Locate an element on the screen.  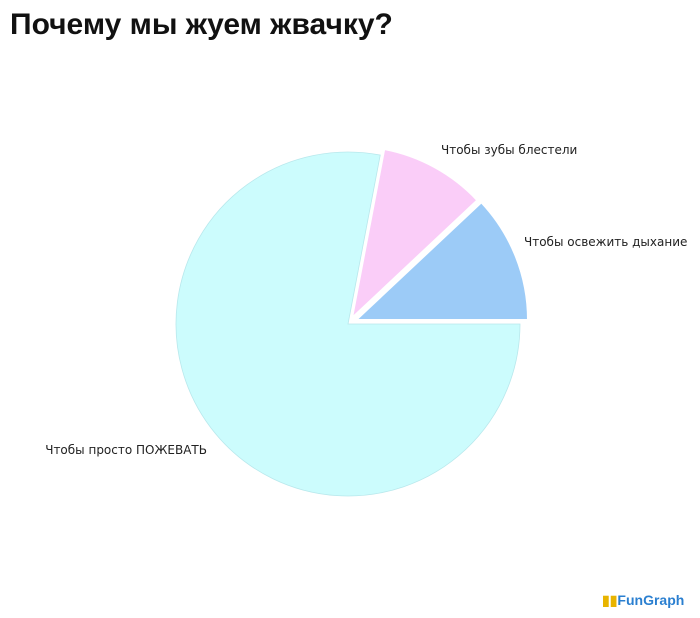
slice-label: Чтобы освежить дыхание is located at coordinates (605, 242).